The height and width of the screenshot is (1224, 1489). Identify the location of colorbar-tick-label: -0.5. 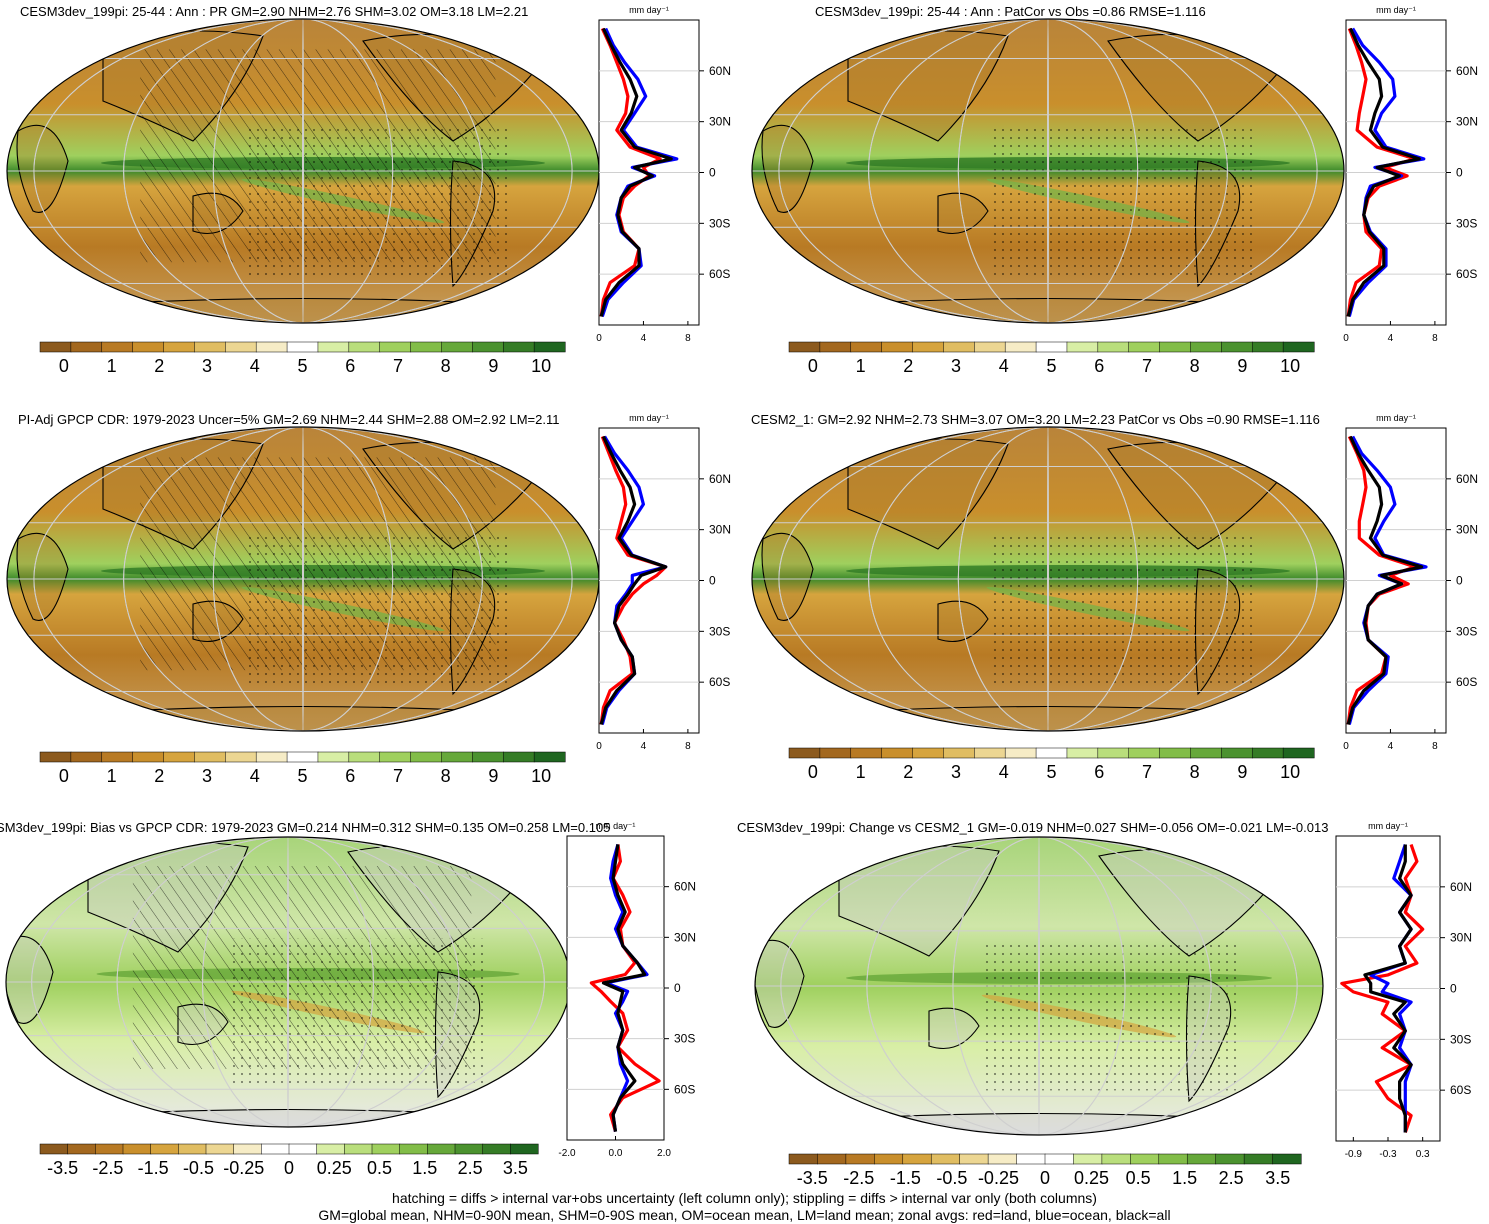
(198, 1168).